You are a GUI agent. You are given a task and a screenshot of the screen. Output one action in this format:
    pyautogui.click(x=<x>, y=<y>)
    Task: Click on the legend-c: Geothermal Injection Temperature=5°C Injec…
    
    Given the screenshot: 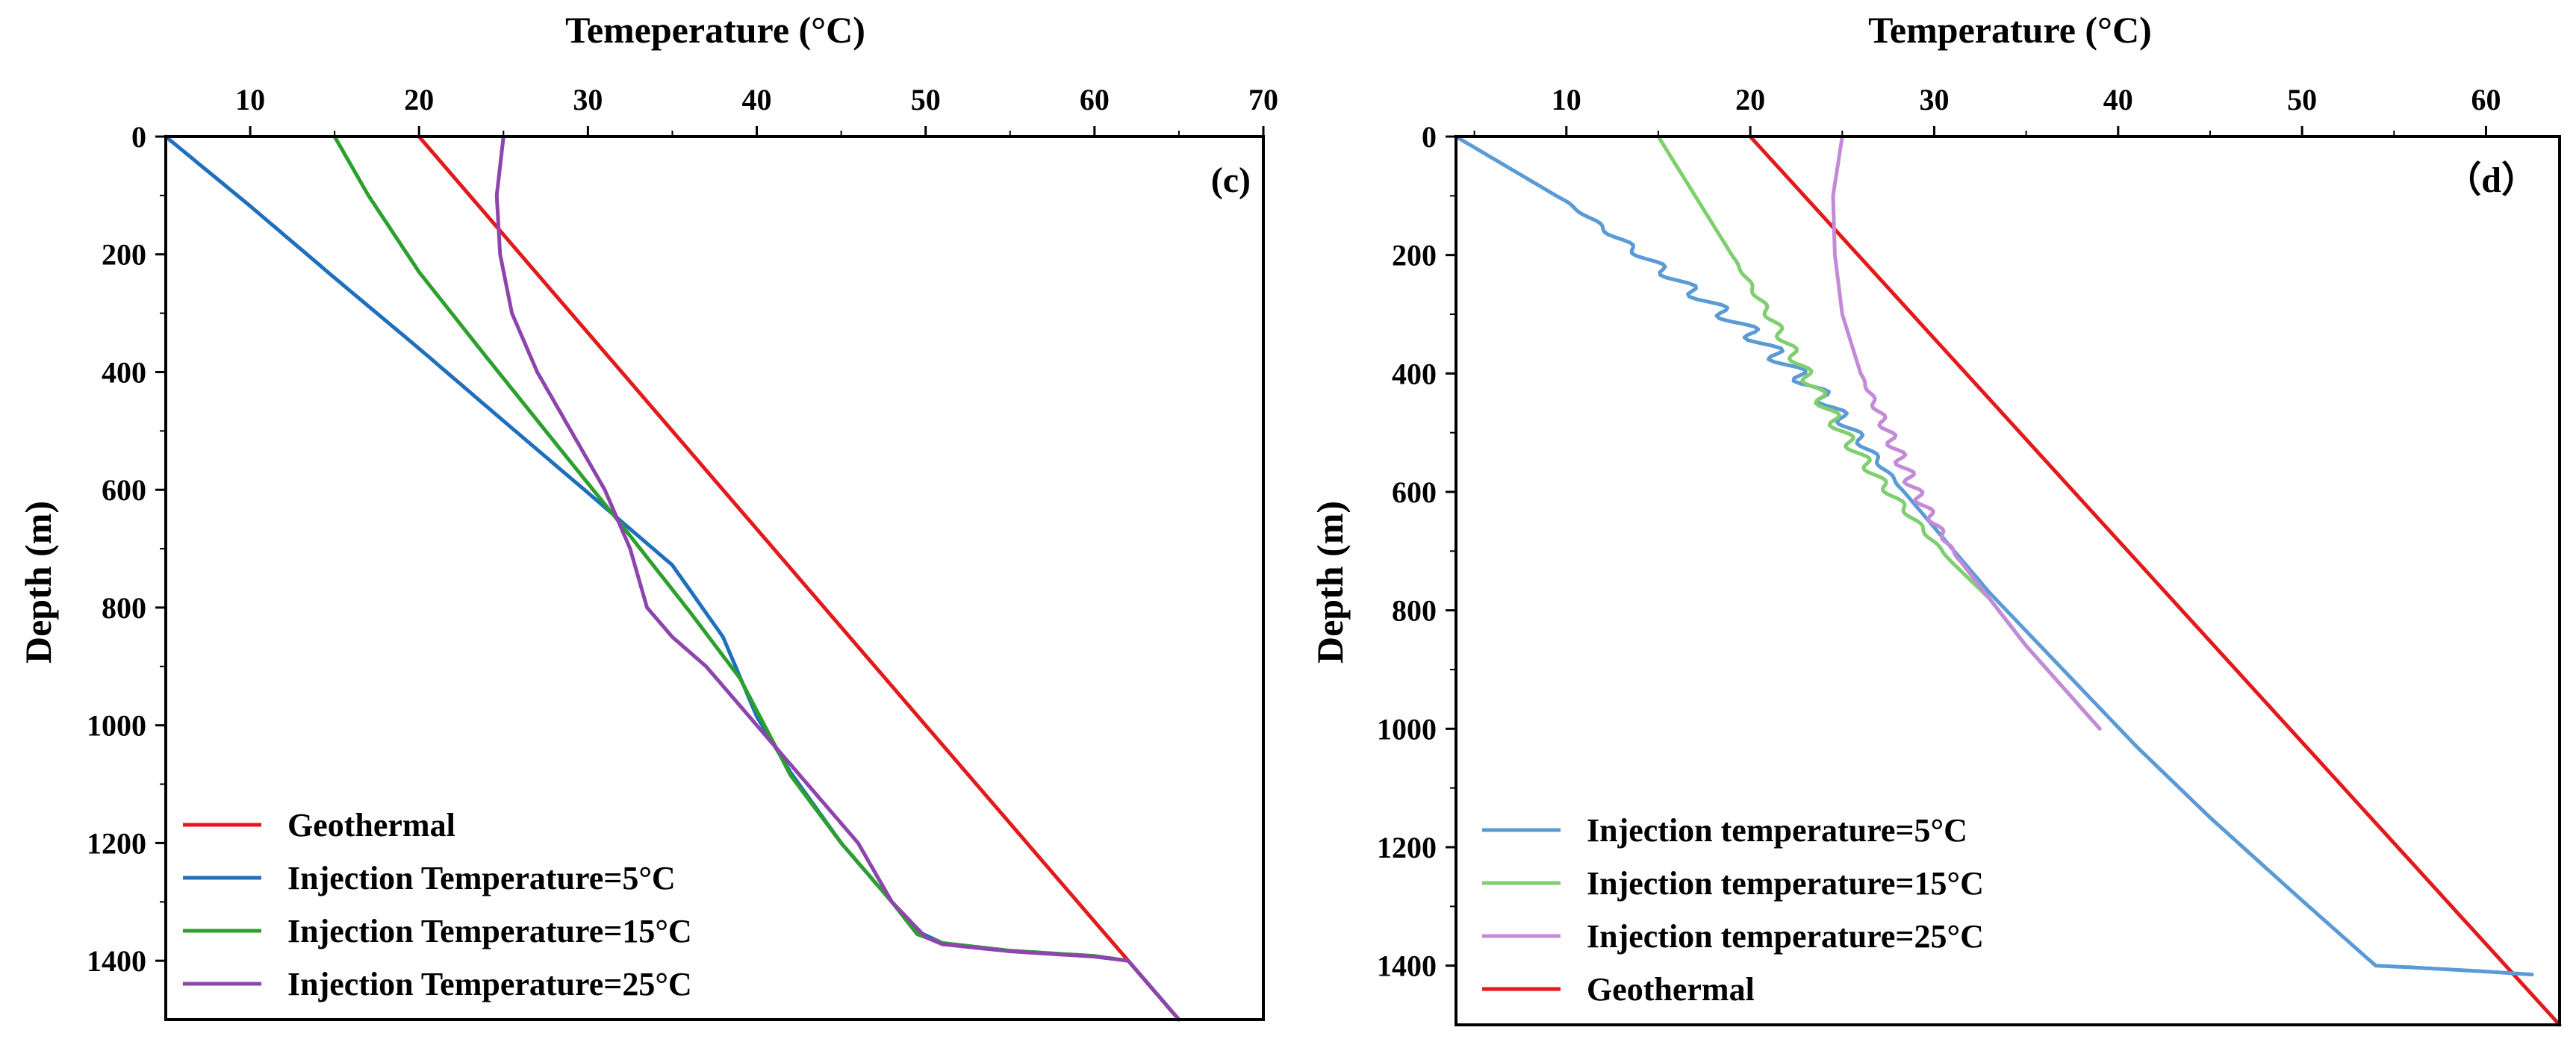 What is the action you would take?
    pyautogui.click(x=437, y=904)
    